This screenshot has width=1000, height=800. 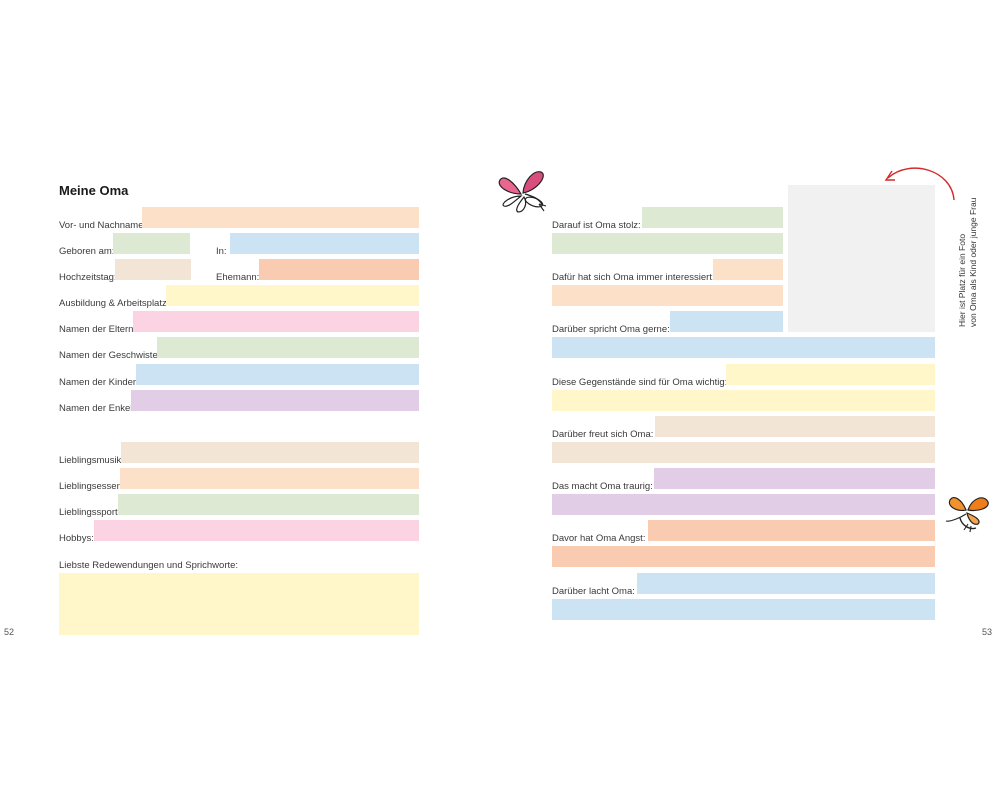 What do you see at coordinates (91, 460) in the screenshot?
I see `music-label: Lieblingsmusik:` at bounding box center [91, 460].